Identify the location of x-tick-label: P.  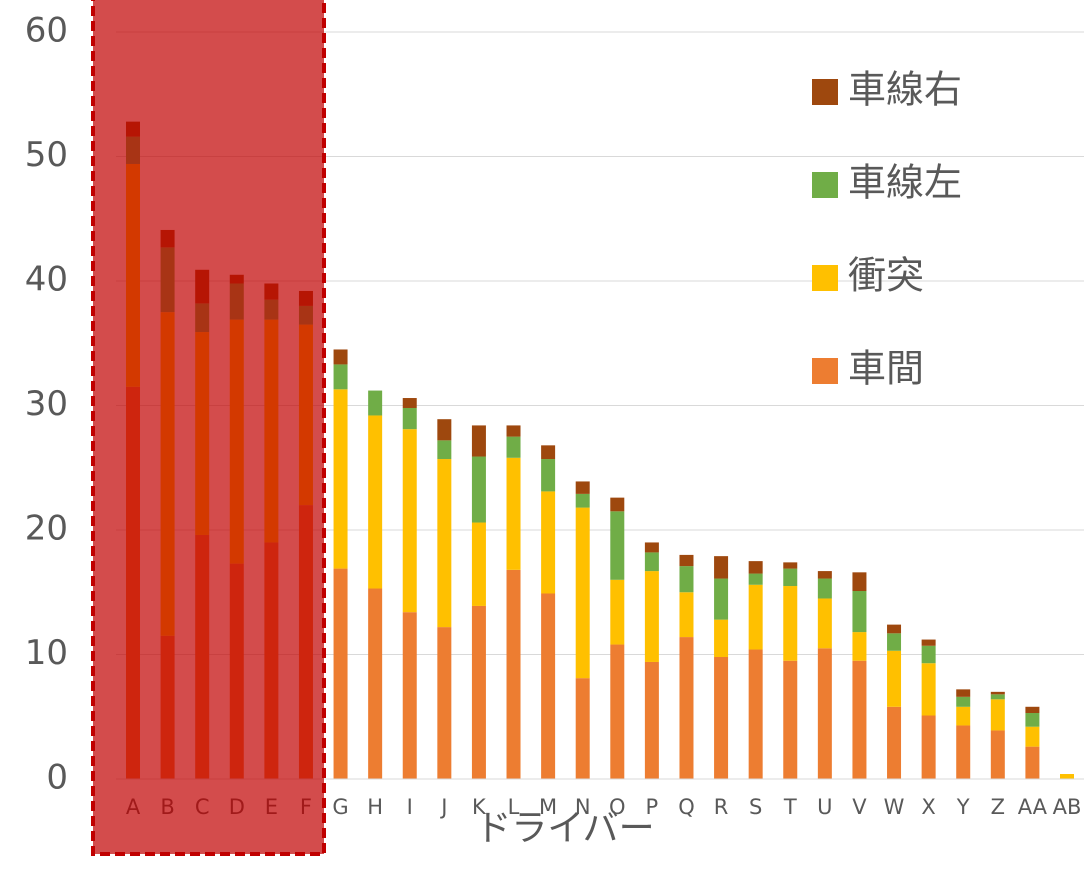
(652, 807).